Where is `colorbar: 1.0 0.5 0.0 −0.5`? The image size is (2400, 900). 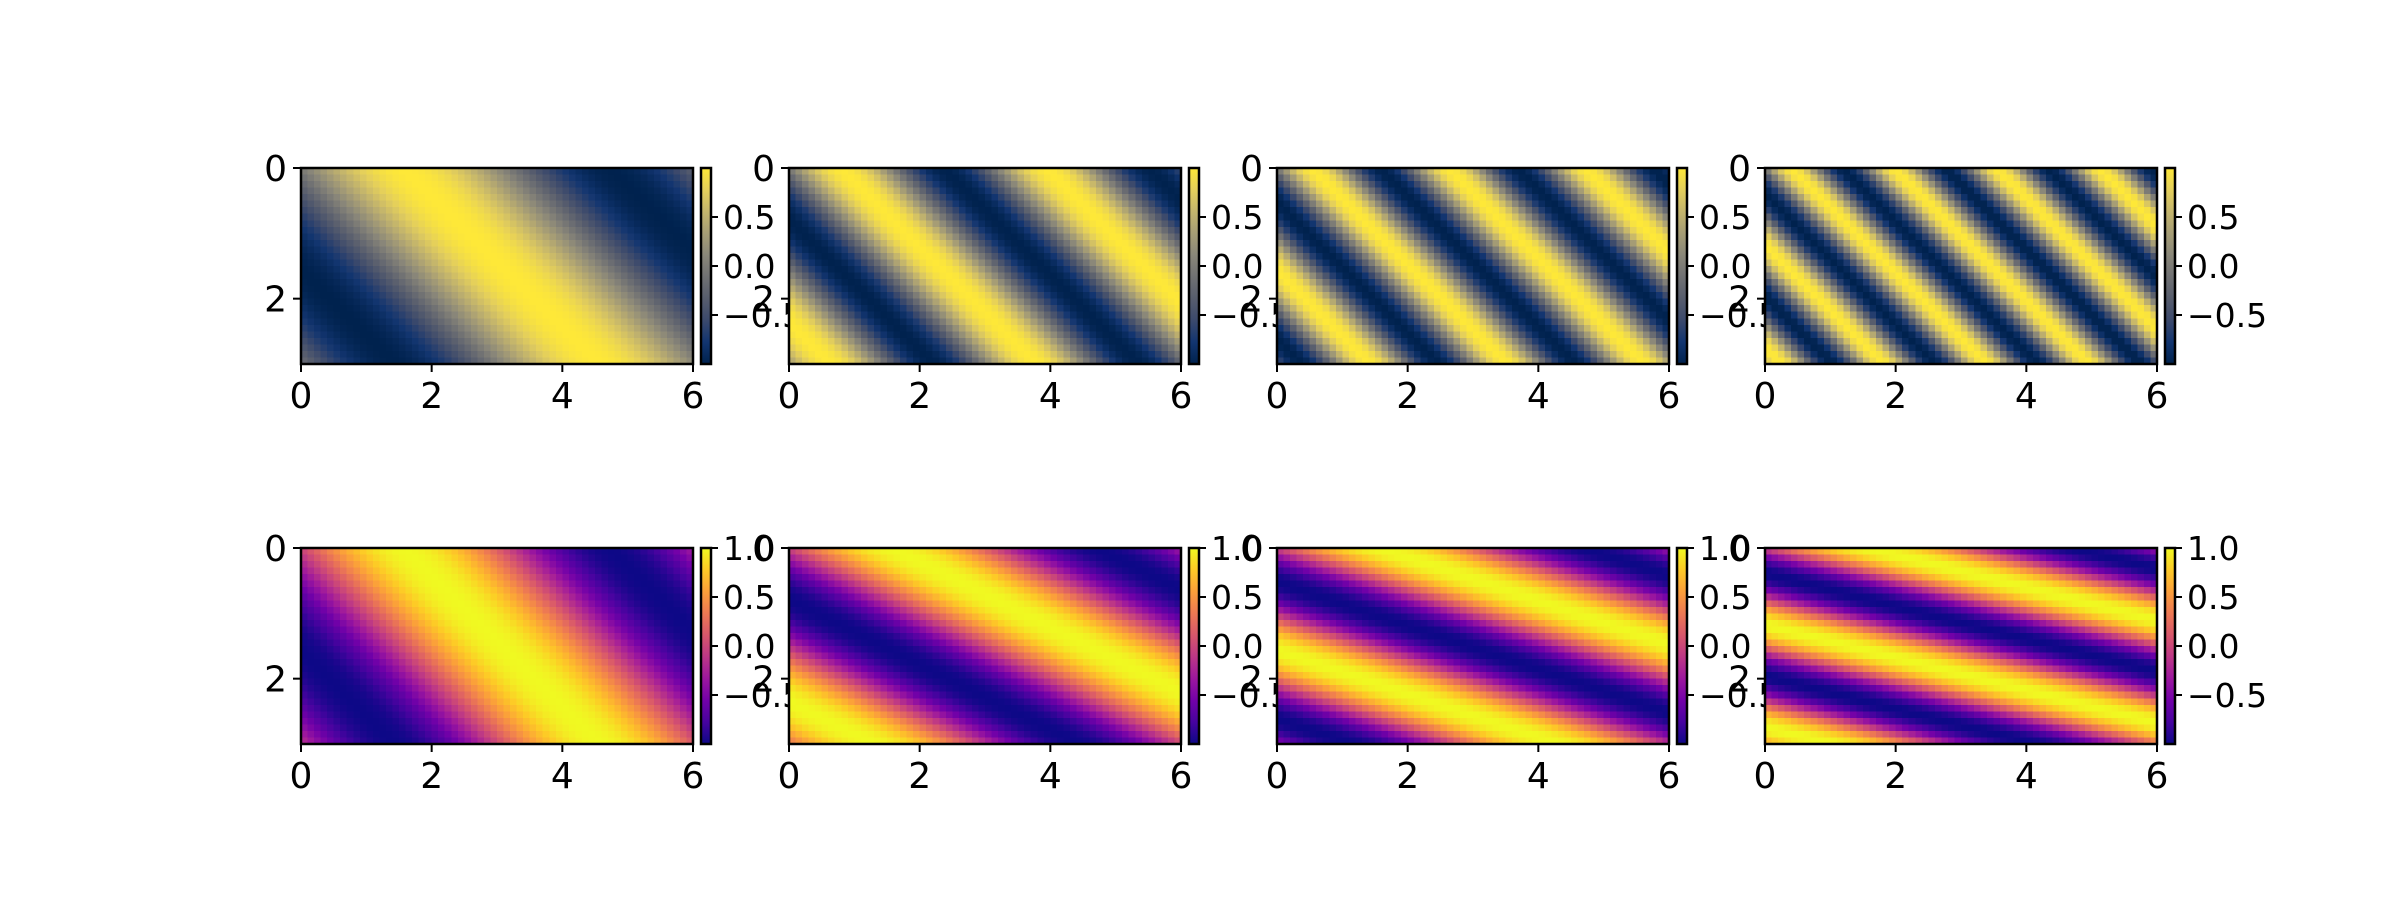 colorbar: 1.0 0.5 0.0 −0.5 is located at coordinates (2215, 637).